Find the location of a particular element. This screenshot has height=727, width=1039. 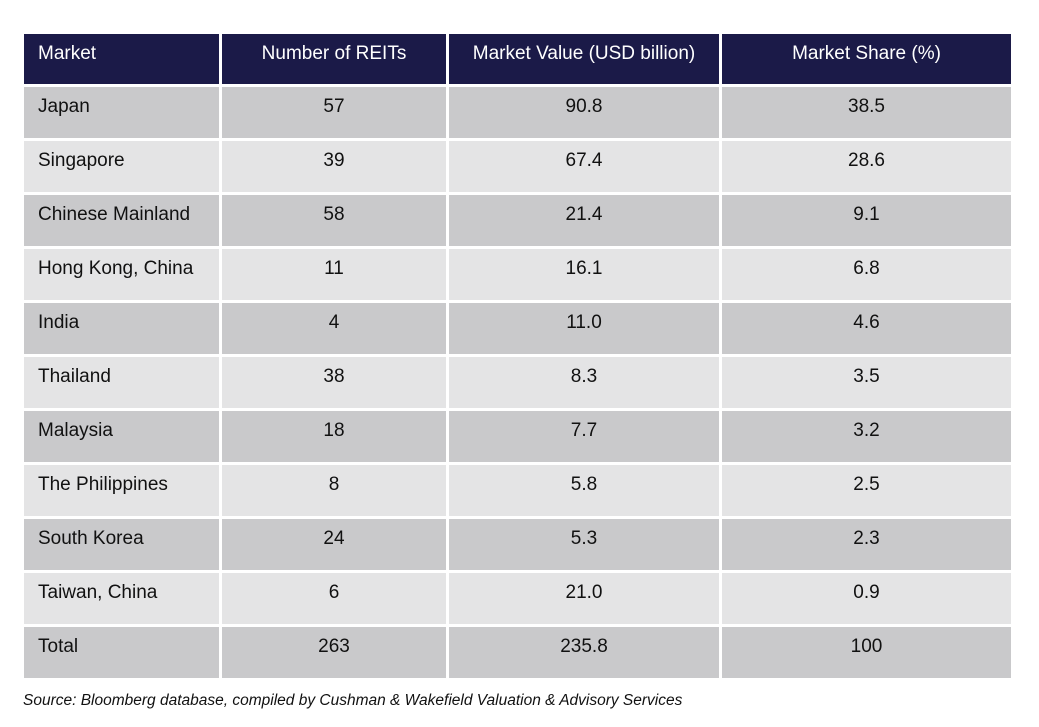

cell-market-share: 3.5 is located at coordinates (866, 382).